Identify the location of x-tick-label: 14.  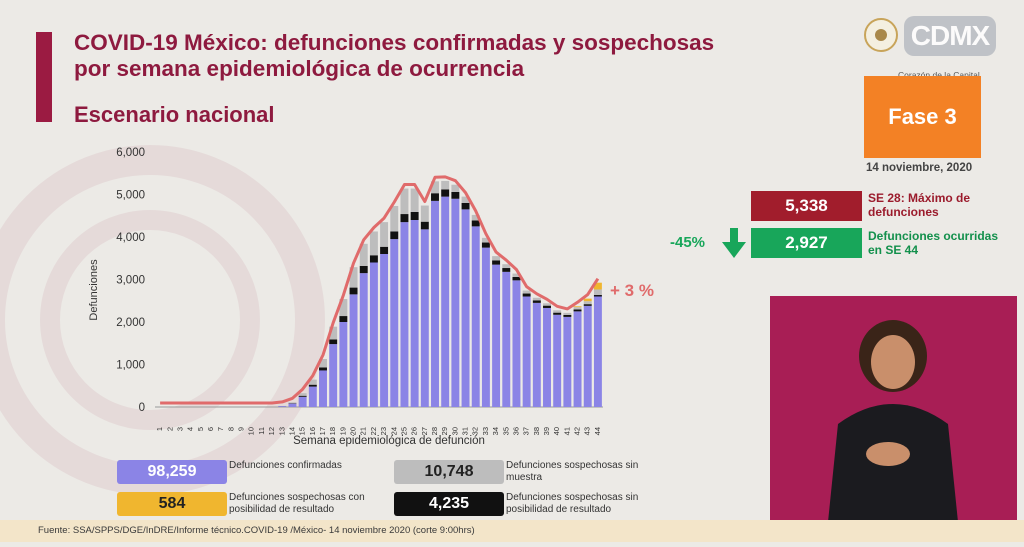
(291, 431).